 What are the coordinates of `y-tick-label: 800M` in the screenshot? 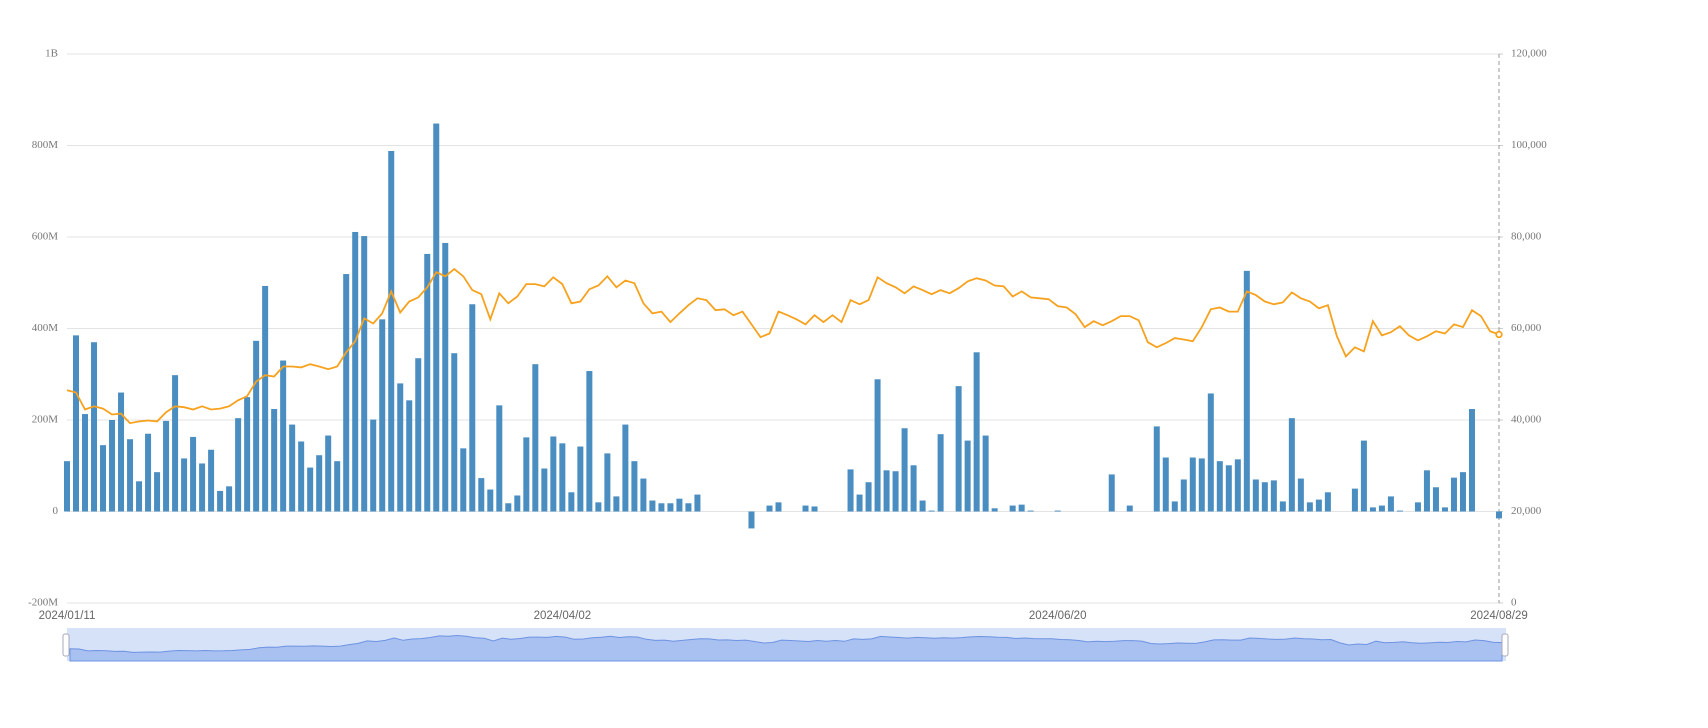 It's located at (45, 145).